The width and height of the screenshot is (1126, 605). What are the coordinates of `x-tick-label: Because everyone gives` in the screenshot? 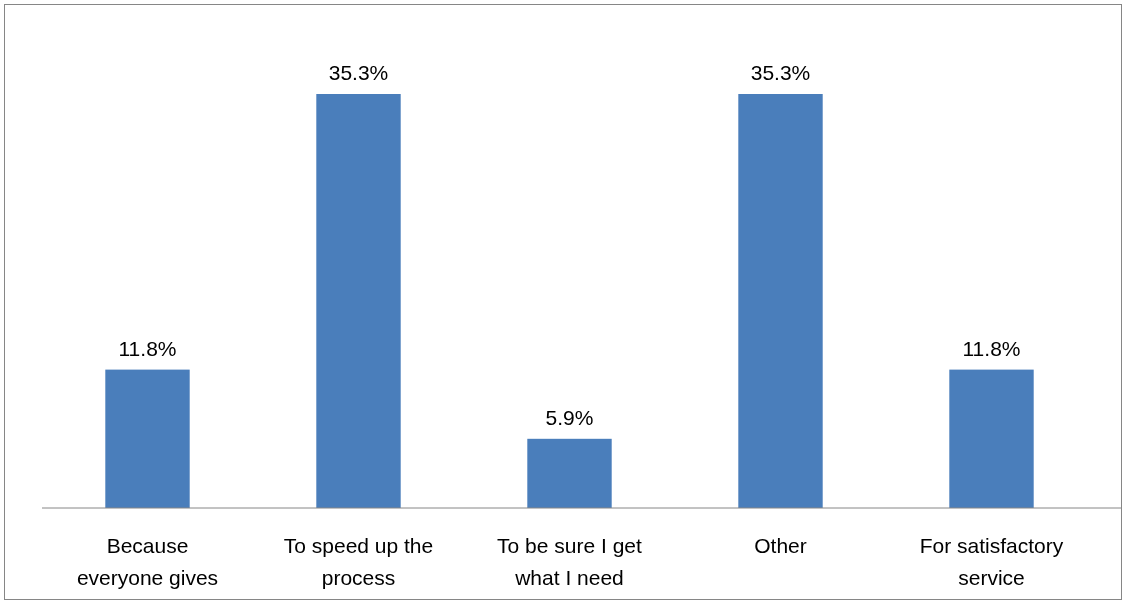 It's located at (147, 561).